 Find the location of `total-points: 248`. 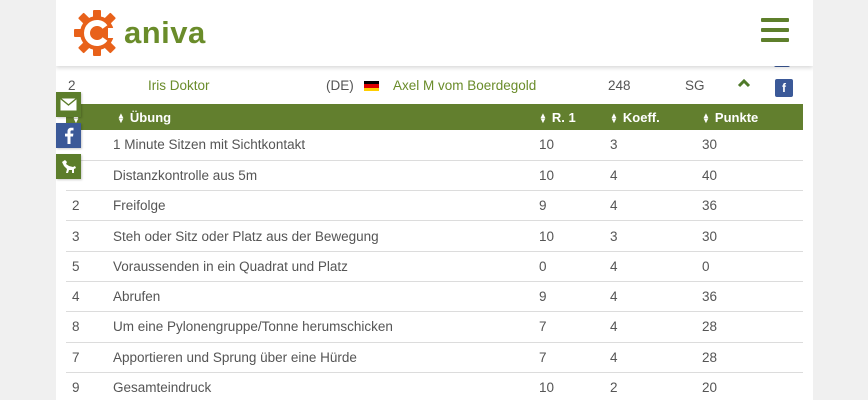

total-points: 248 is located at coordinates (619, 85).